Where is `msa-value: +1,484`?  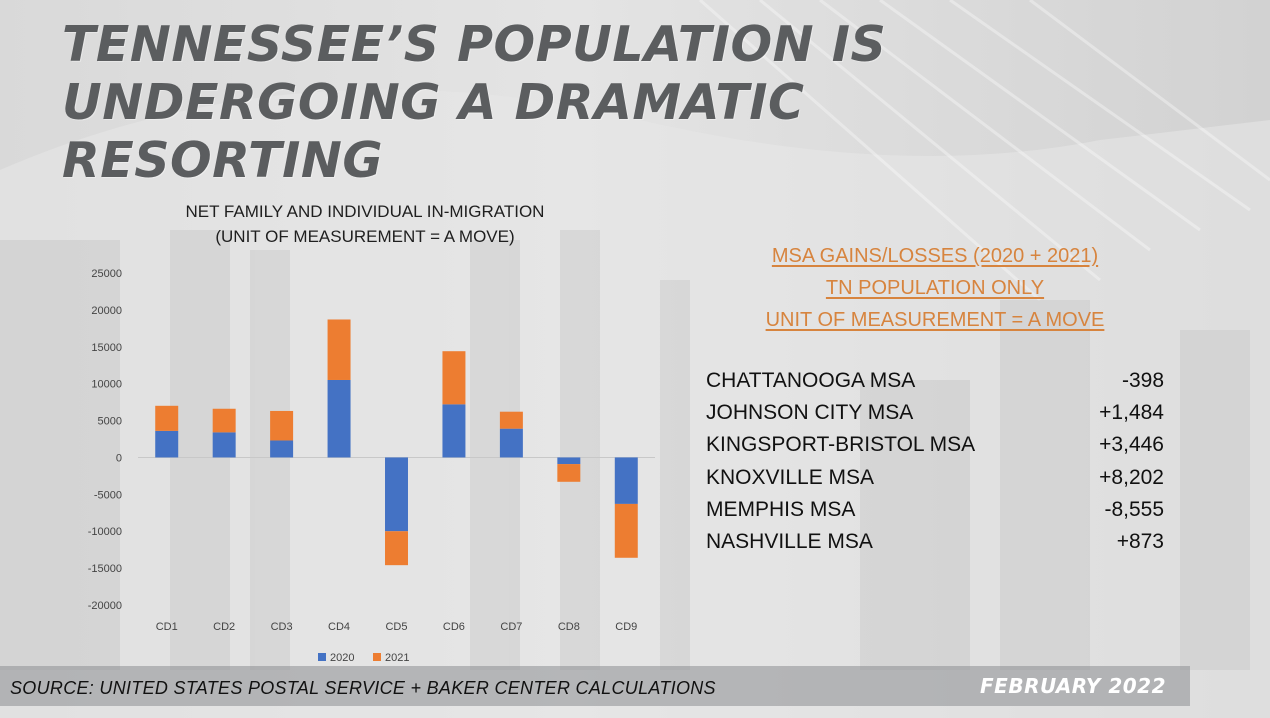 msa-value: +1,484 is located at coordinates (1131, 413).